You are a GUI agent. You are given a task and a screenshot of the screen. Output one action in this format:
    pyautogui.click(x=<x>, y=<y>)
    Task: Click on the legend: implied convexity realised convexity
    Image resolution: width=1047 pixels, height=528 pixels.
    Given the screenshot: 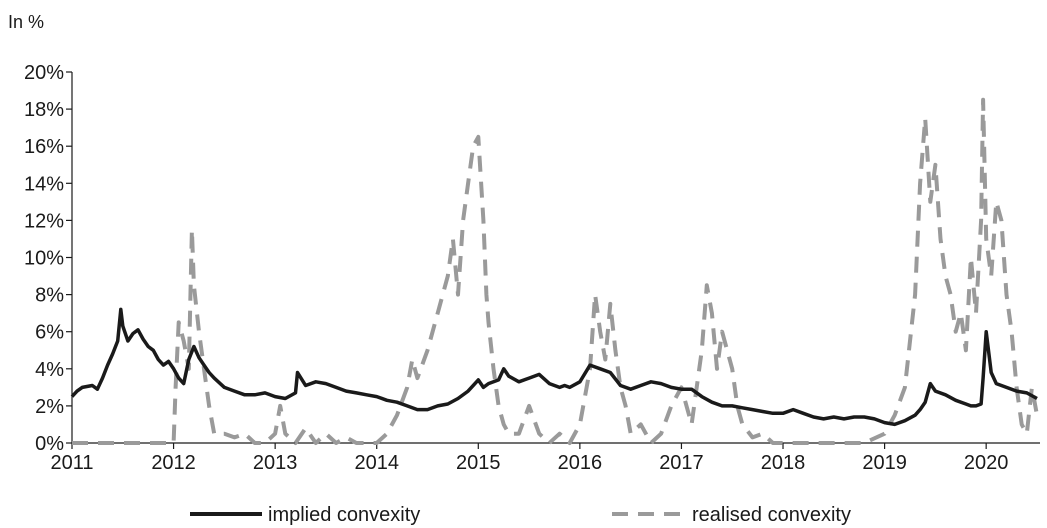 What is the action you would take?
    pyautogui.click(x=520, y=515)
    